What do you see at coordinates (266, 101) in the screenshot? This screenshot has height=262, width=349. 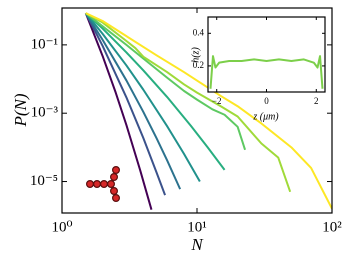 I see `x-tick-label: 0` at bounding box center [266, 101].